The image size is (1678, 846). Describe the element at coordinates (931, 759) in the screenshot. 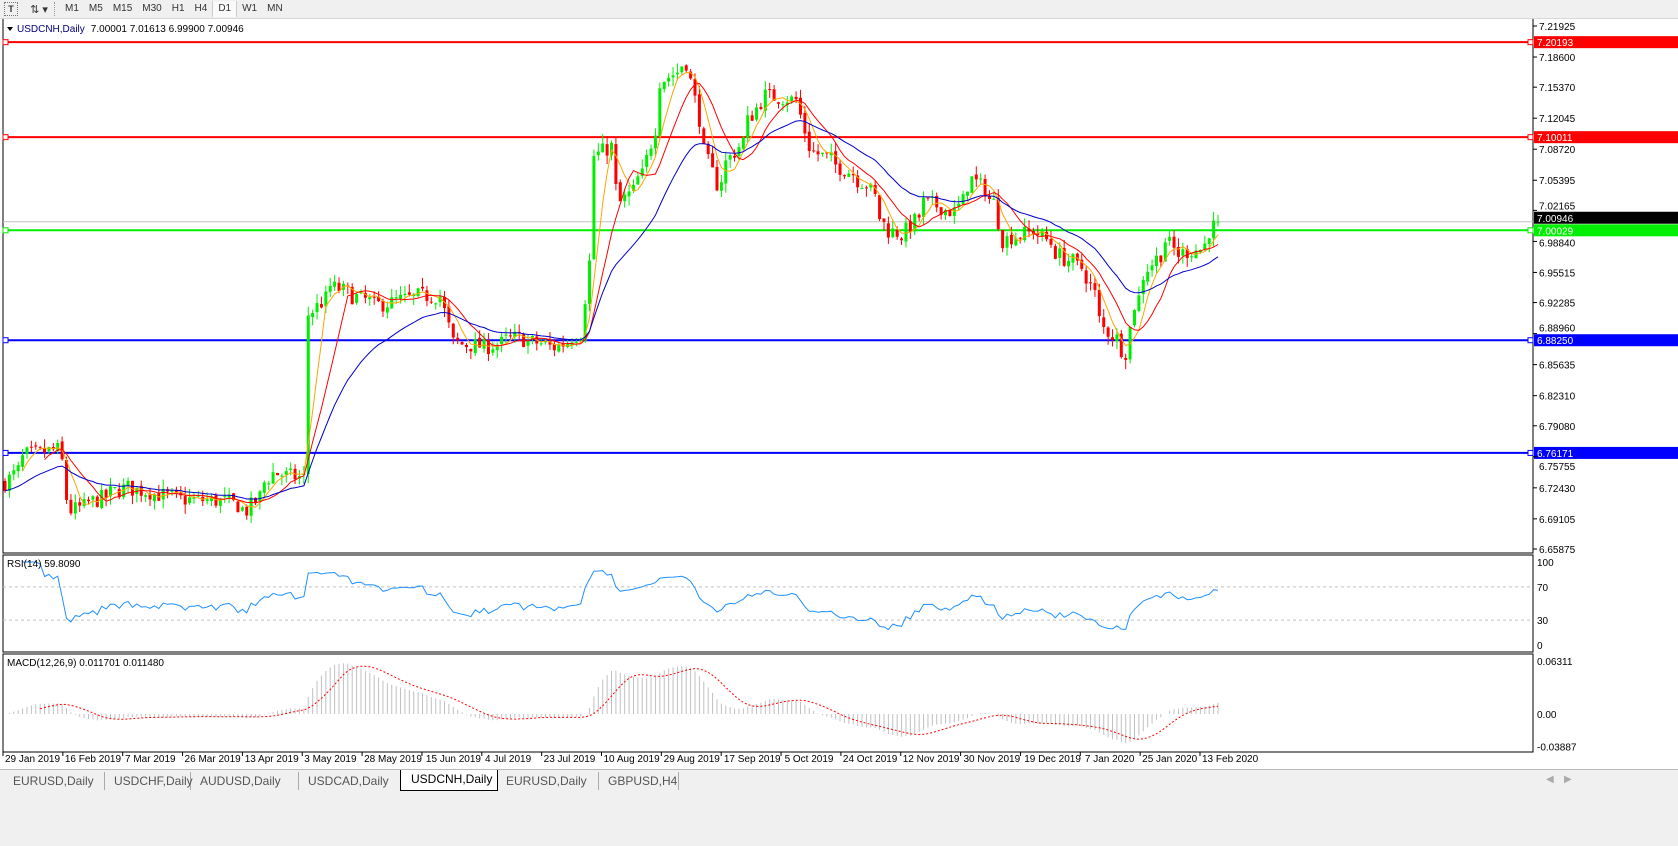

I see `date-label: 12 Nov 2019` at that location.